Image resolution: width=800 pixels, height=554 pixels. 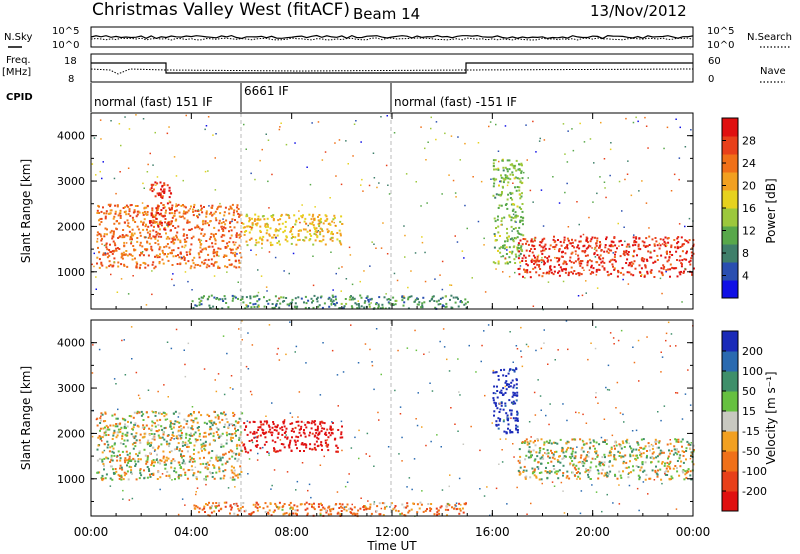 I want to click on x-tick-label-1: 04:00, so click(x=191, y=532).